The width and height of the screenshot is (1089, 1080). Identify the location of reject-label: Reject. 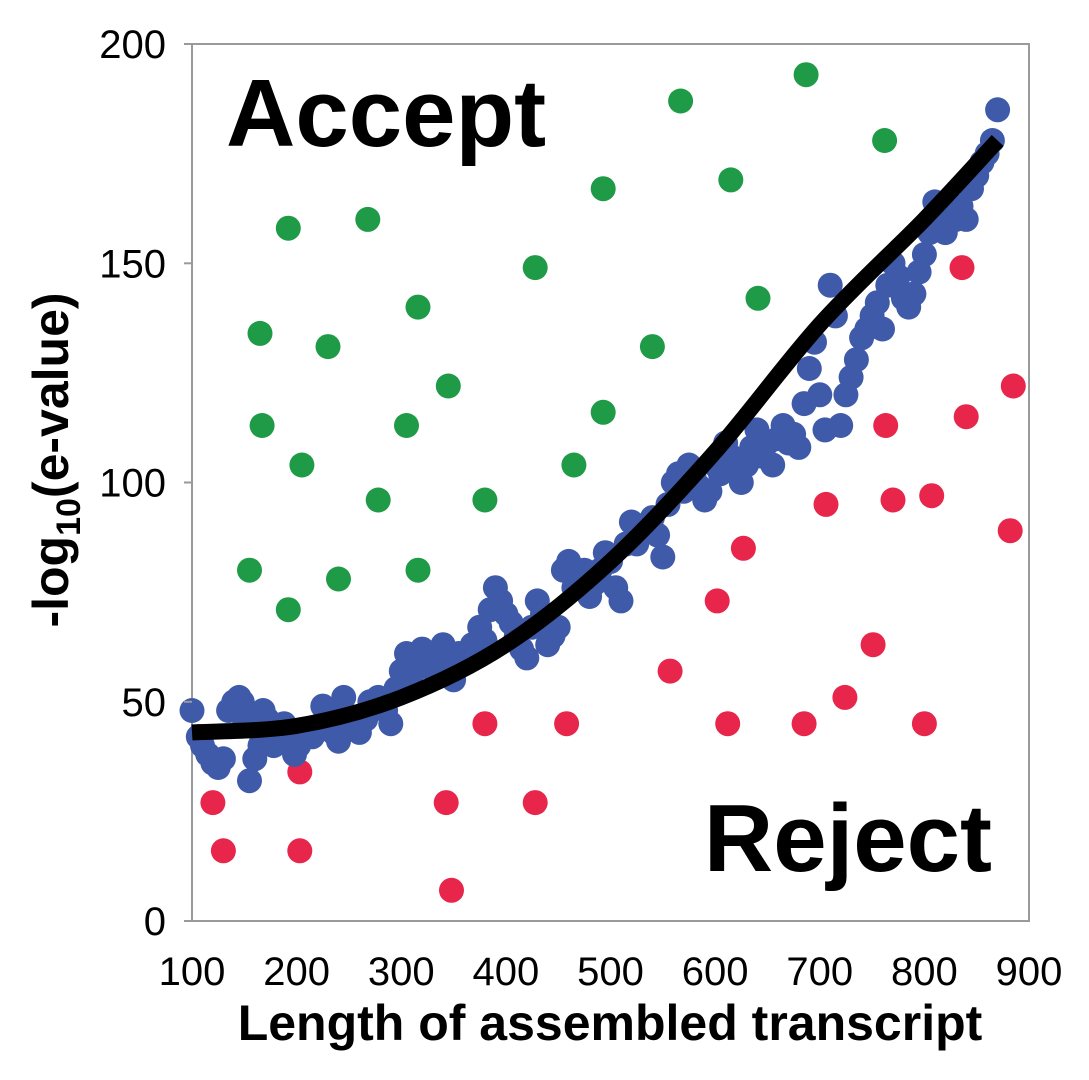
(848, 838).